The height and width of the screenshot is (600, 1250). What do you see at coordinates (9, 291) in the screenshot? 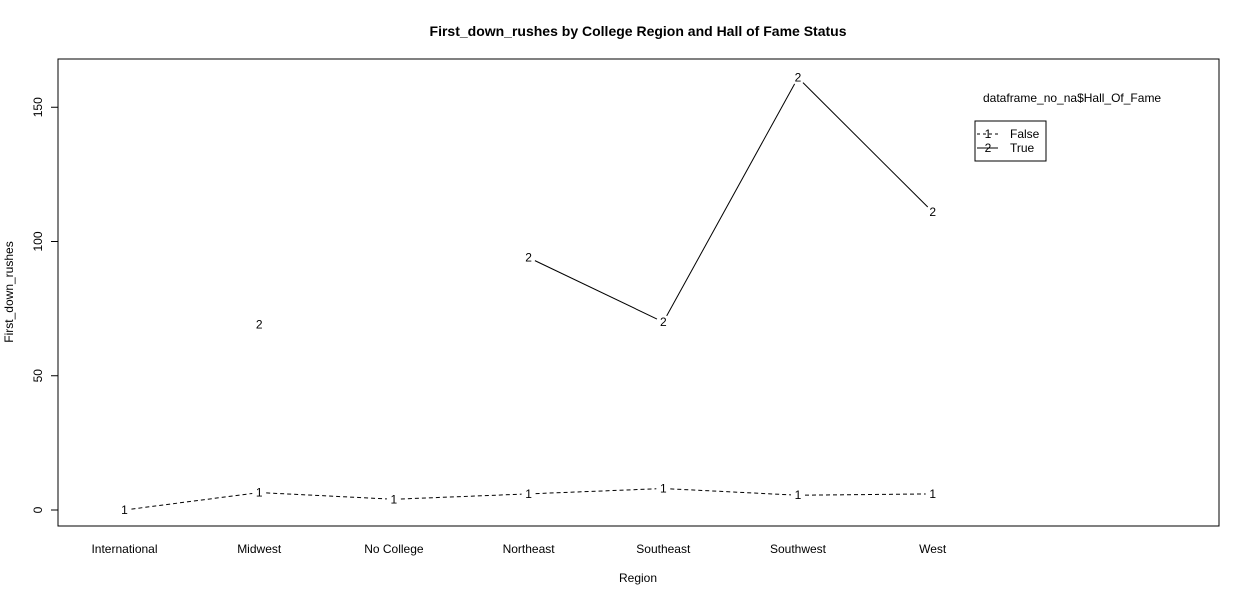
I see `y-axis-label: First_down_rushes` at bounding box center [9, 291].